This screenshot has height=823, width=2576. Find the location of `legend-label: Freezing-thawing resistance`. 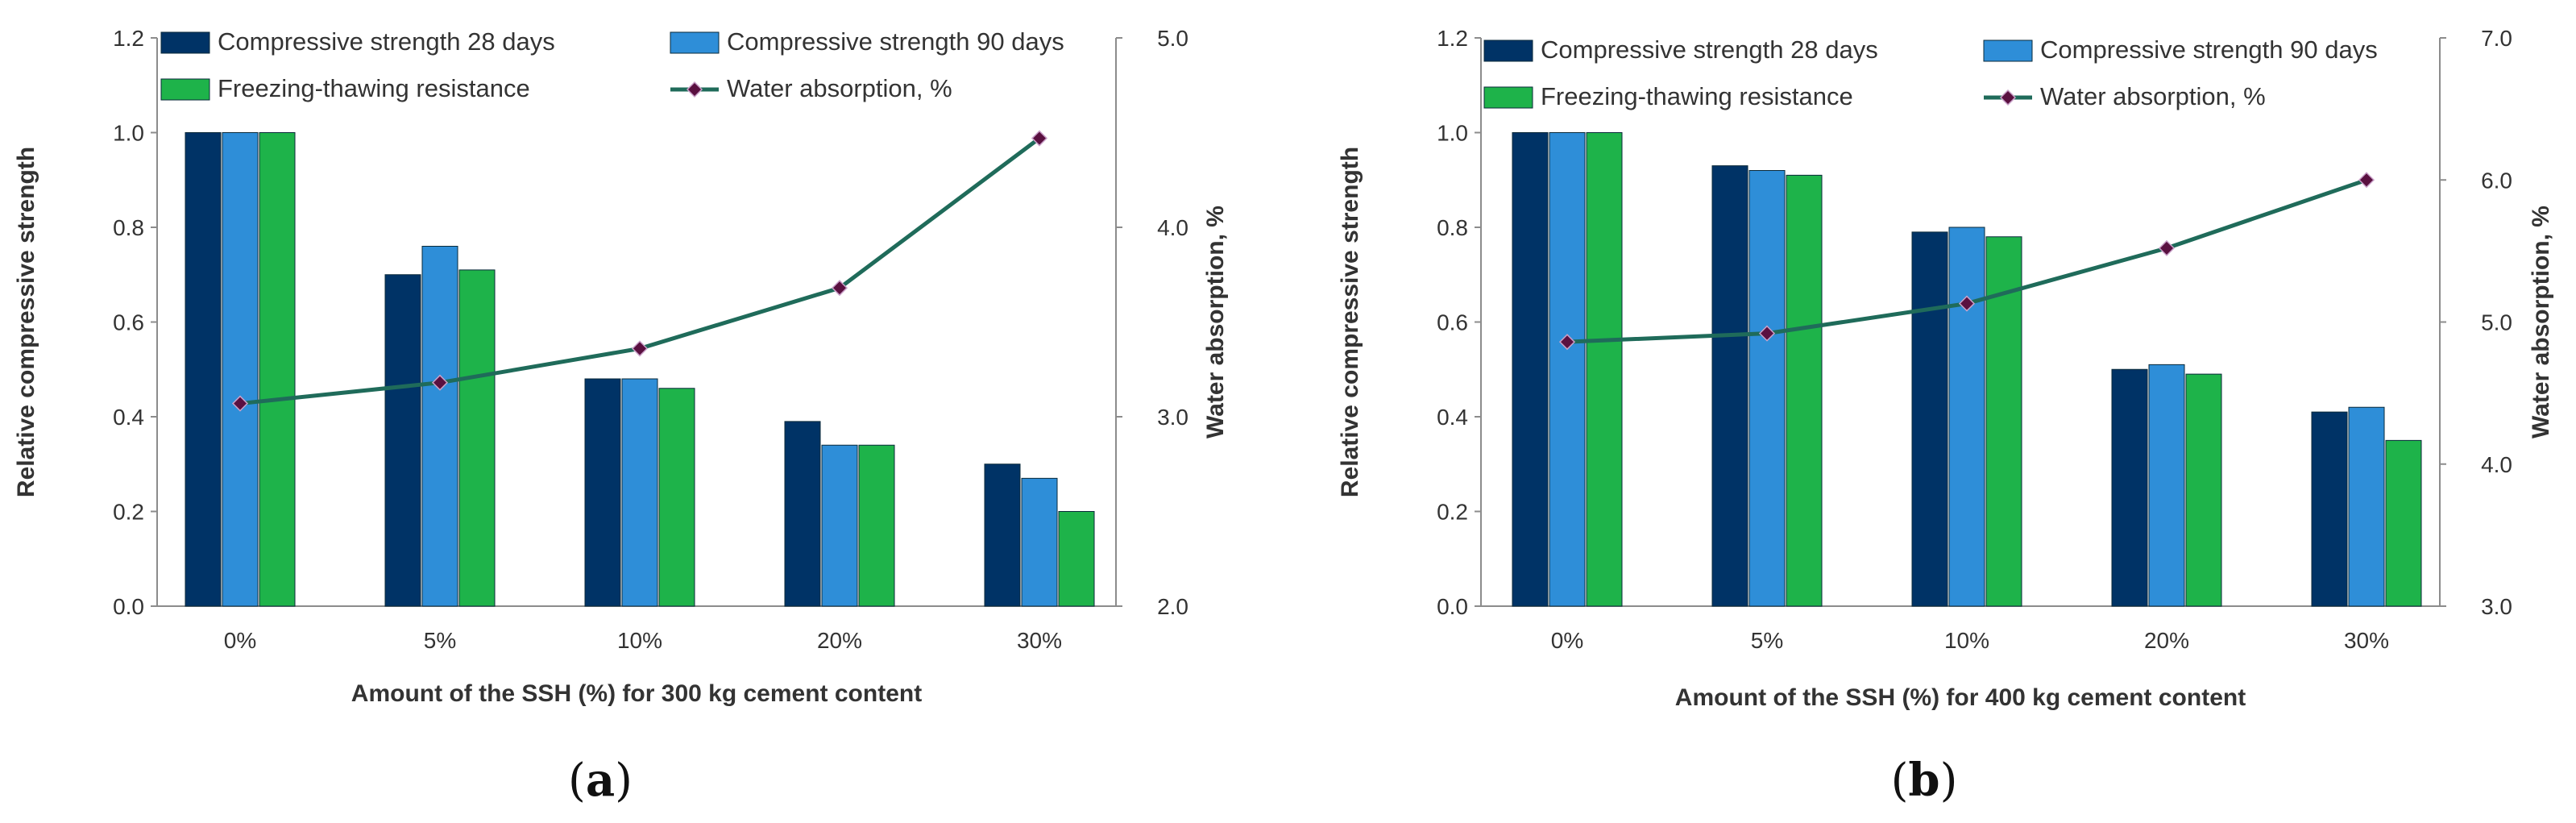

legend-label: Freezing-thawing resistance is located at coordinates (374, 88).